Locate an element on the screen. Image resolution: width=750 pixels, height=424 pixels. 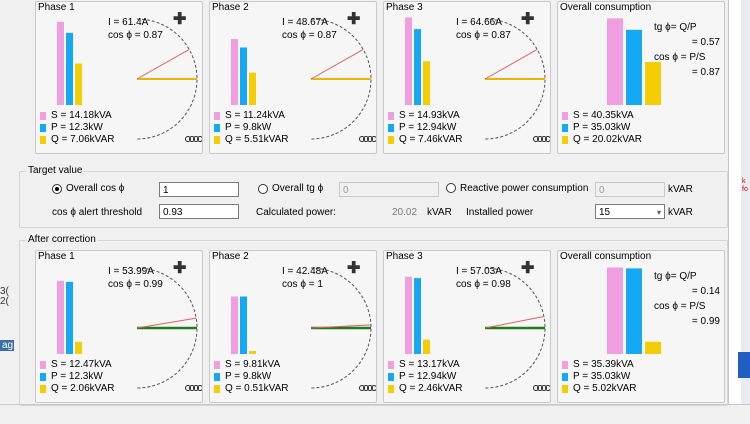
phase-info: I = 48.67A cos ϕ = 0.87 is located at coordinates (309, 29).